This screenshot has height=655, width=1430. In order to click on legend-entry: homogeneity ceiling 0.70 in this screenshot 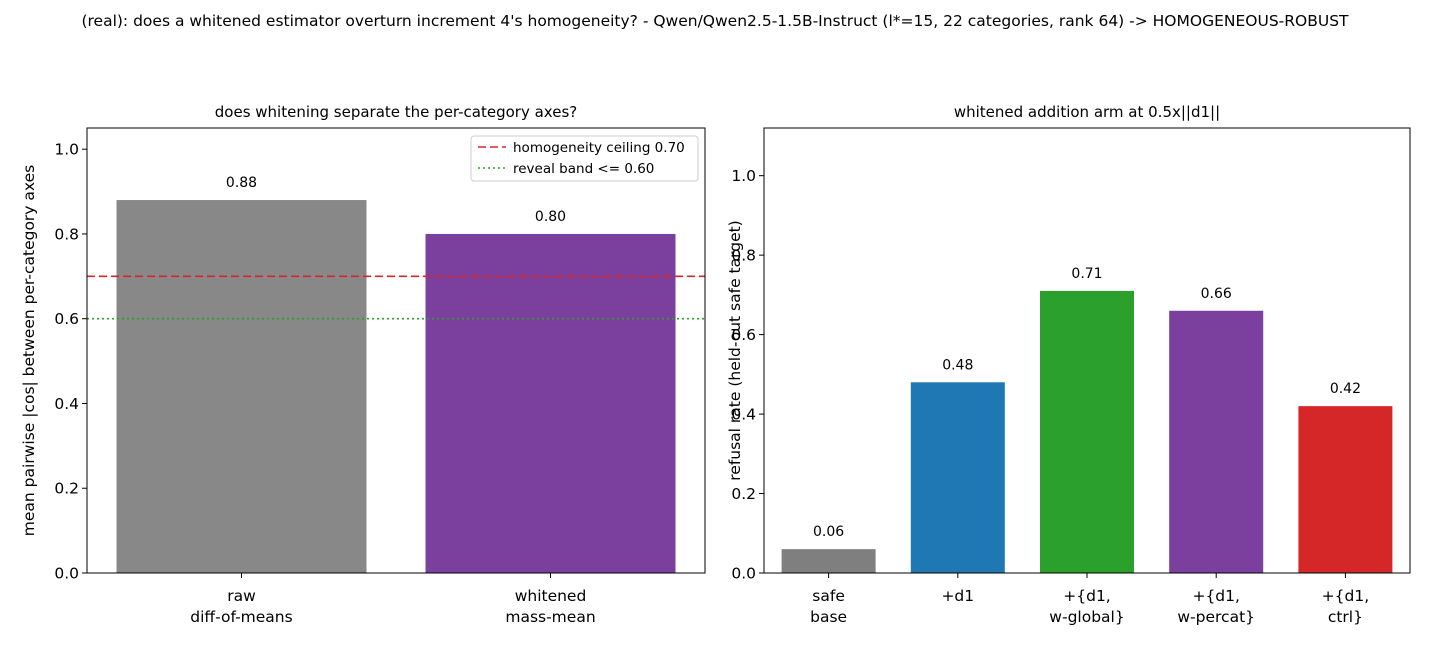, I will do `click(599, 148)`.